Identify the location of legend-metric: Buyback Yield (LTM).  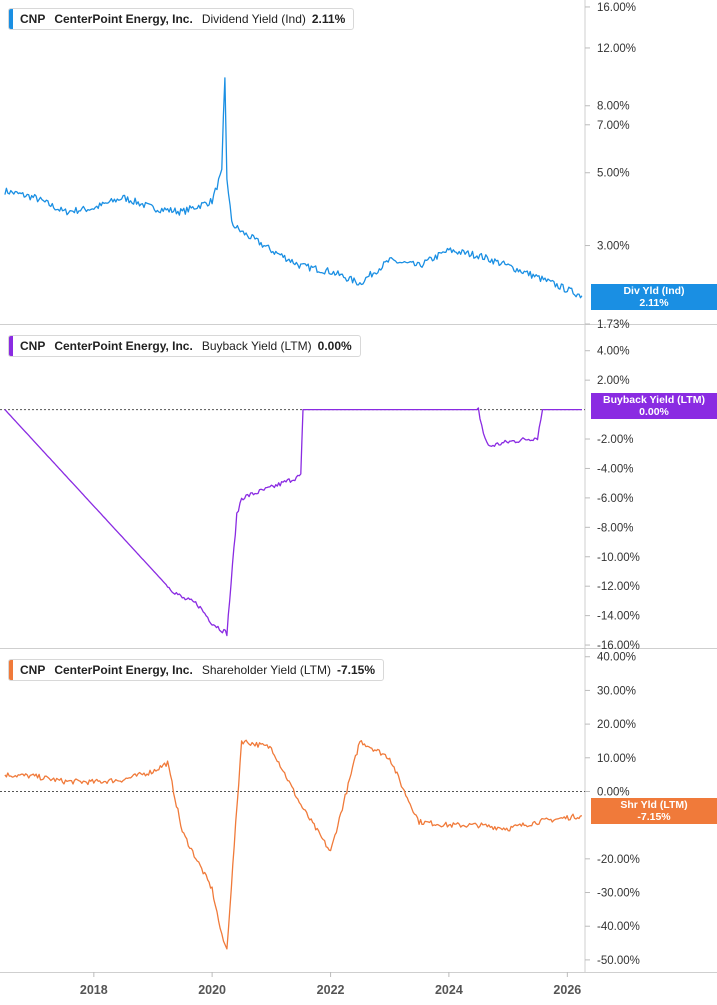
(256, 346).